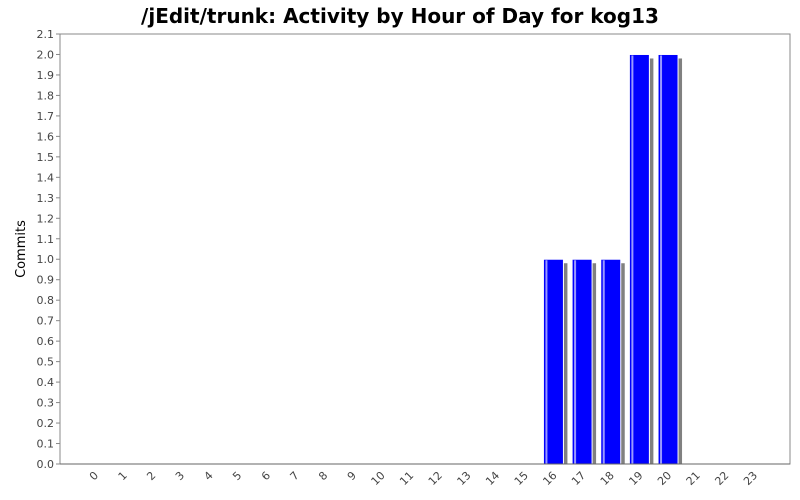 Image resolution: width=800 pixels, height=500 pixels. I want to click on x-tick-label: 6, so click(266, 476).